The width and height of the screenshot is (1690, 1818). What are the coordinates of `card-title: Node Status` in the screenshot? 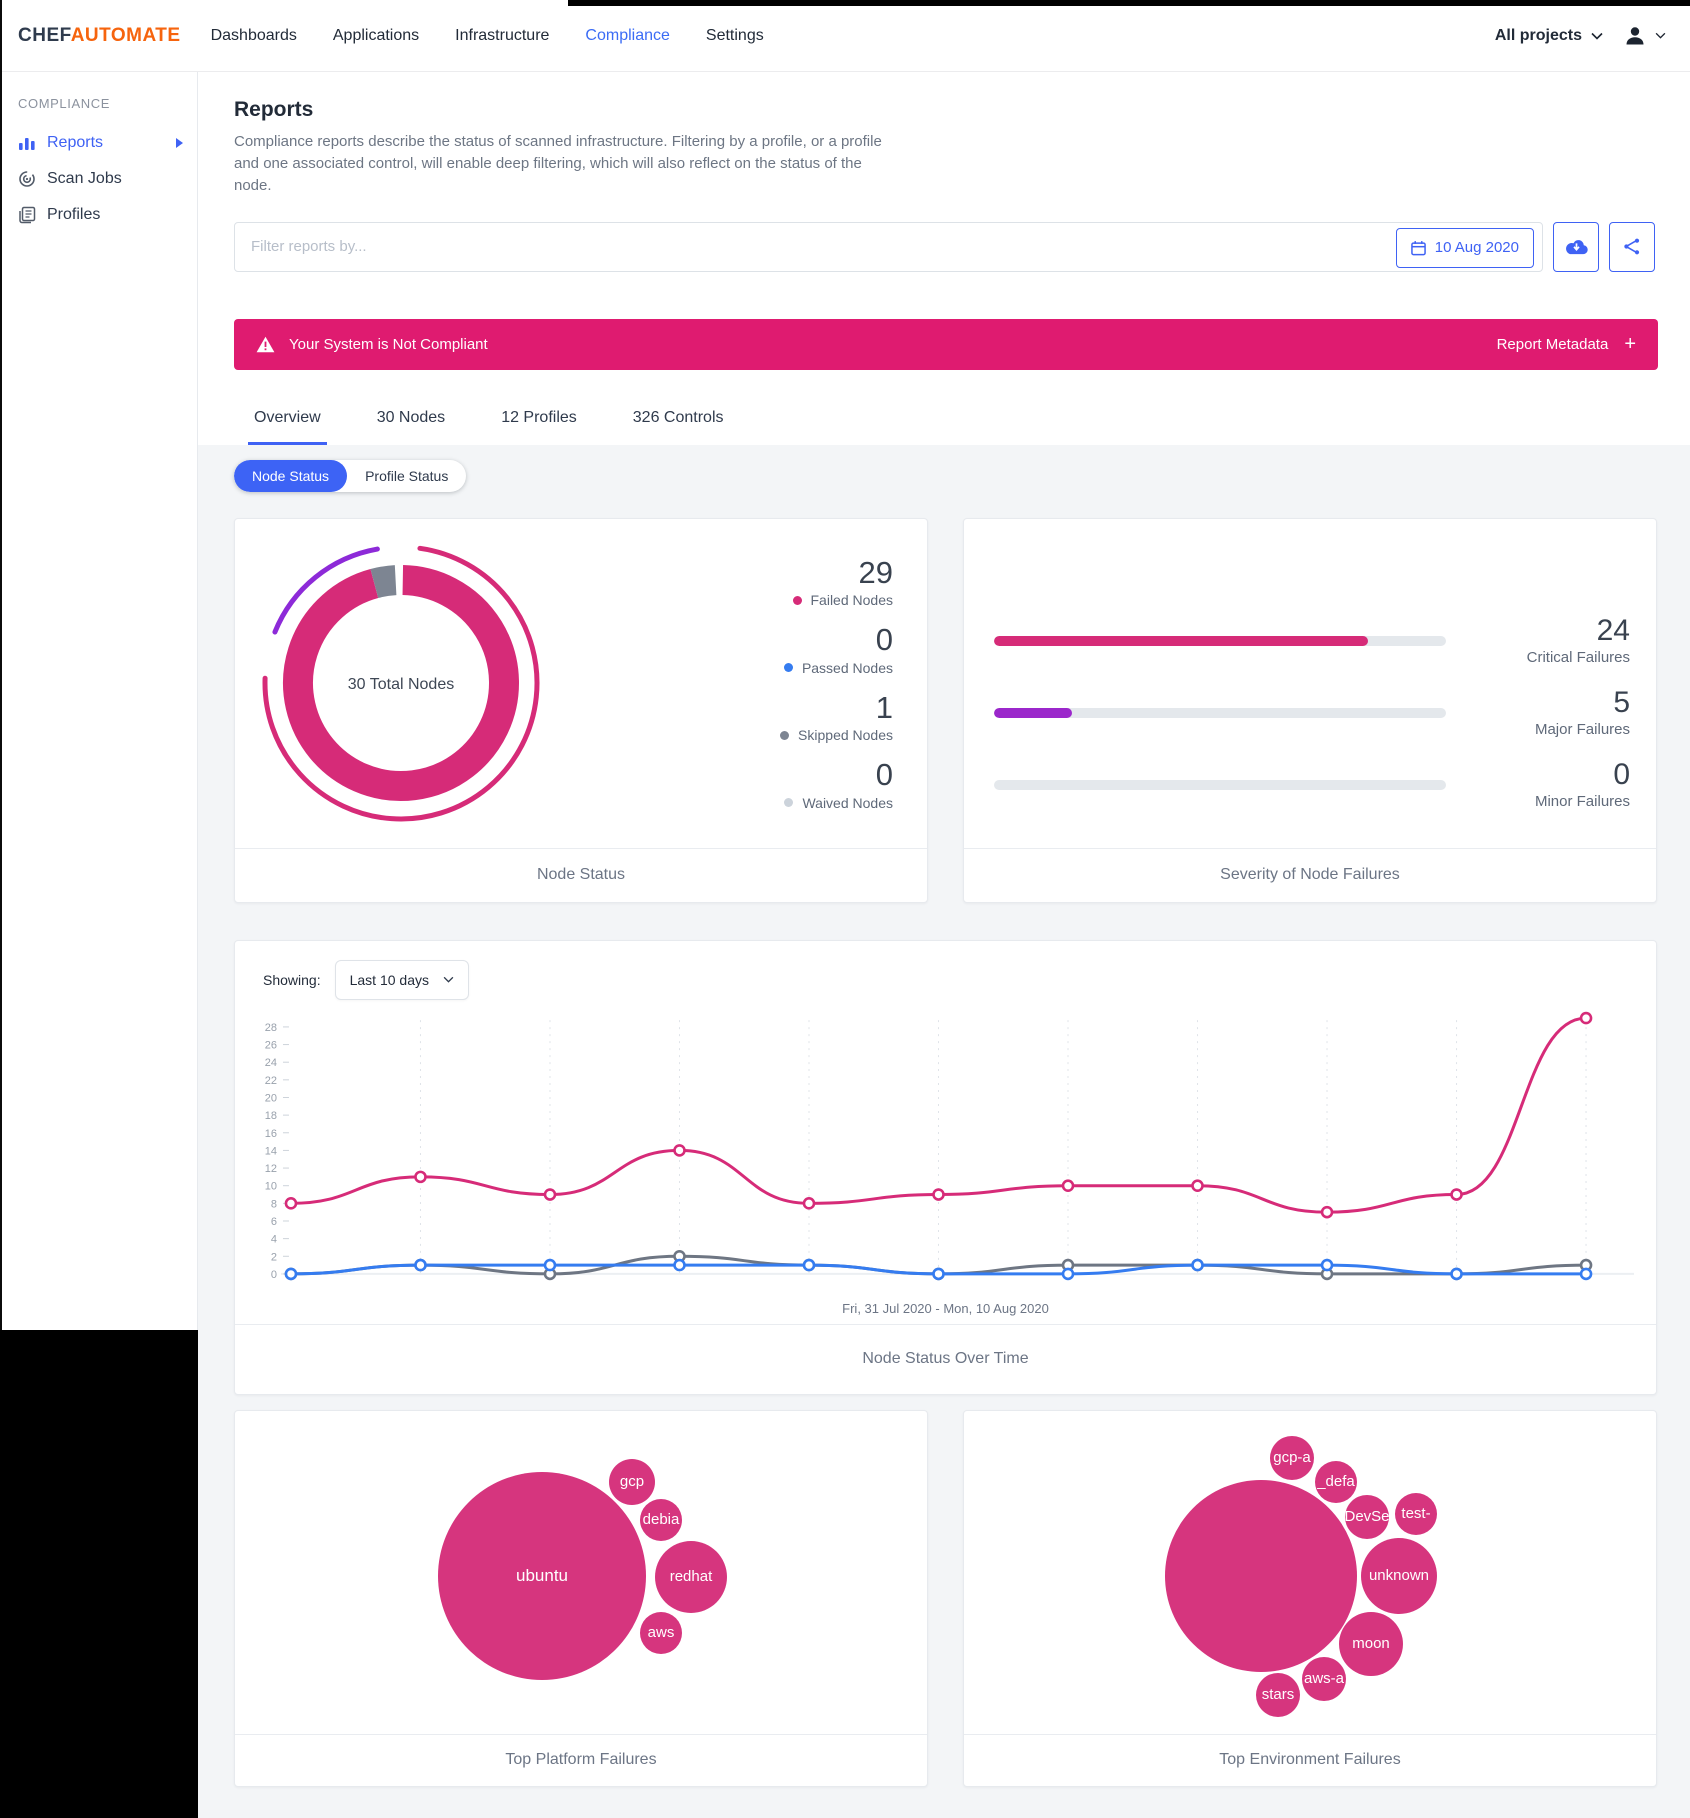 It's located at (581, 874).